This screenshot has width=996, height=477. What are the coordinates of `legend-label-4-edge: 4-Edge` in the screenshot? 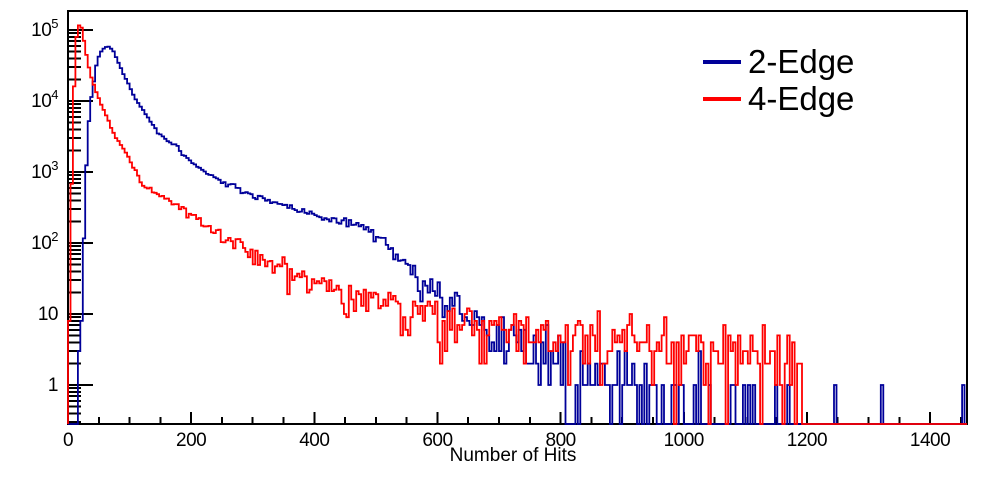 It's located at (801, 98).